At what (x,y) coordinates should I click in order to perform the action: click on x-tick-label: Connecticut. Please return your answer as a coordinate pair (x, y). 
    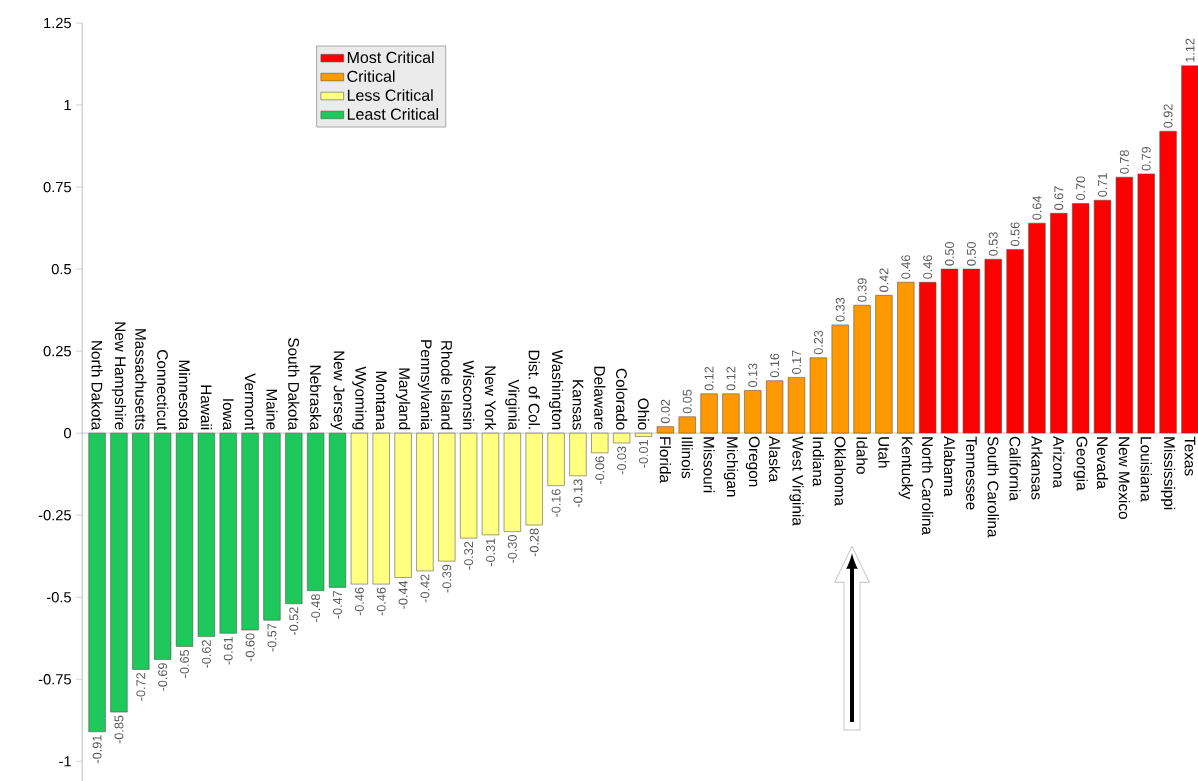
    Looking at the image, I should click on (163, 390).